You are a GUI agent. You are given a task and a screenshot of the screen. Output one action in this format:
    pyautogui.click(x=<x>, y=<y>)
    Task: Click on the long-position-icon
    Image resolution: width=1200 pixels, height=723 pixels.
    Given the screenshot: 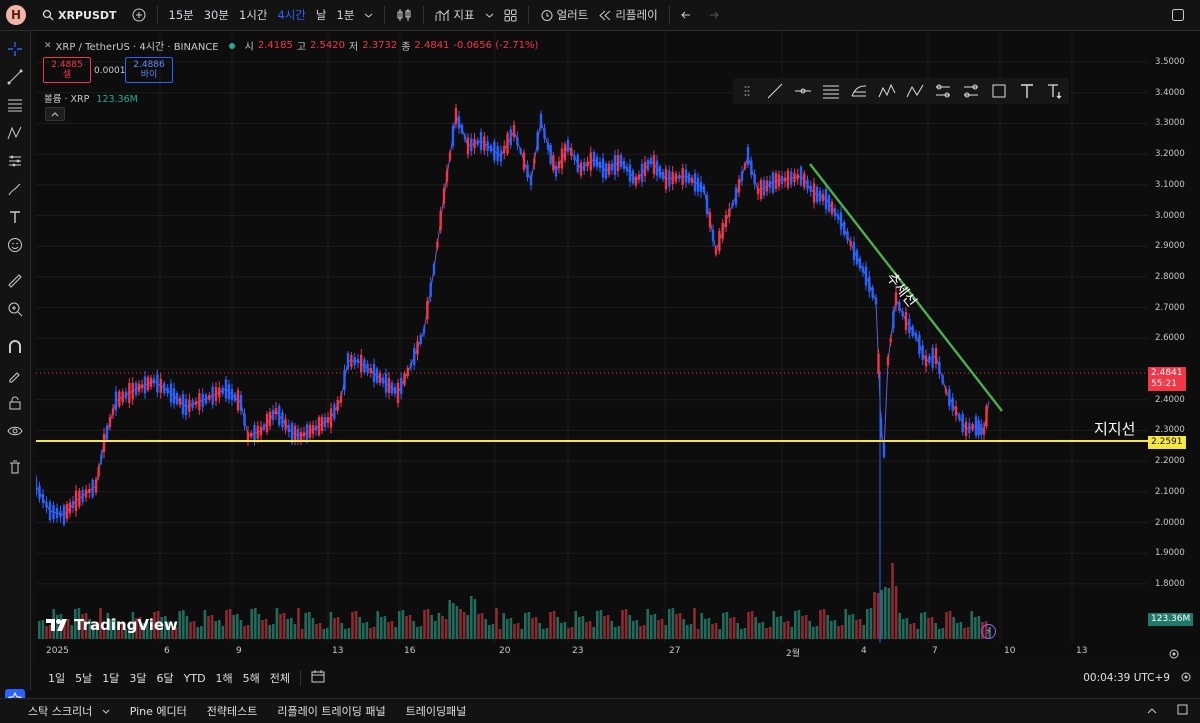 What is the action you would take?
    pyautogui.click(x=943, y=91)
    